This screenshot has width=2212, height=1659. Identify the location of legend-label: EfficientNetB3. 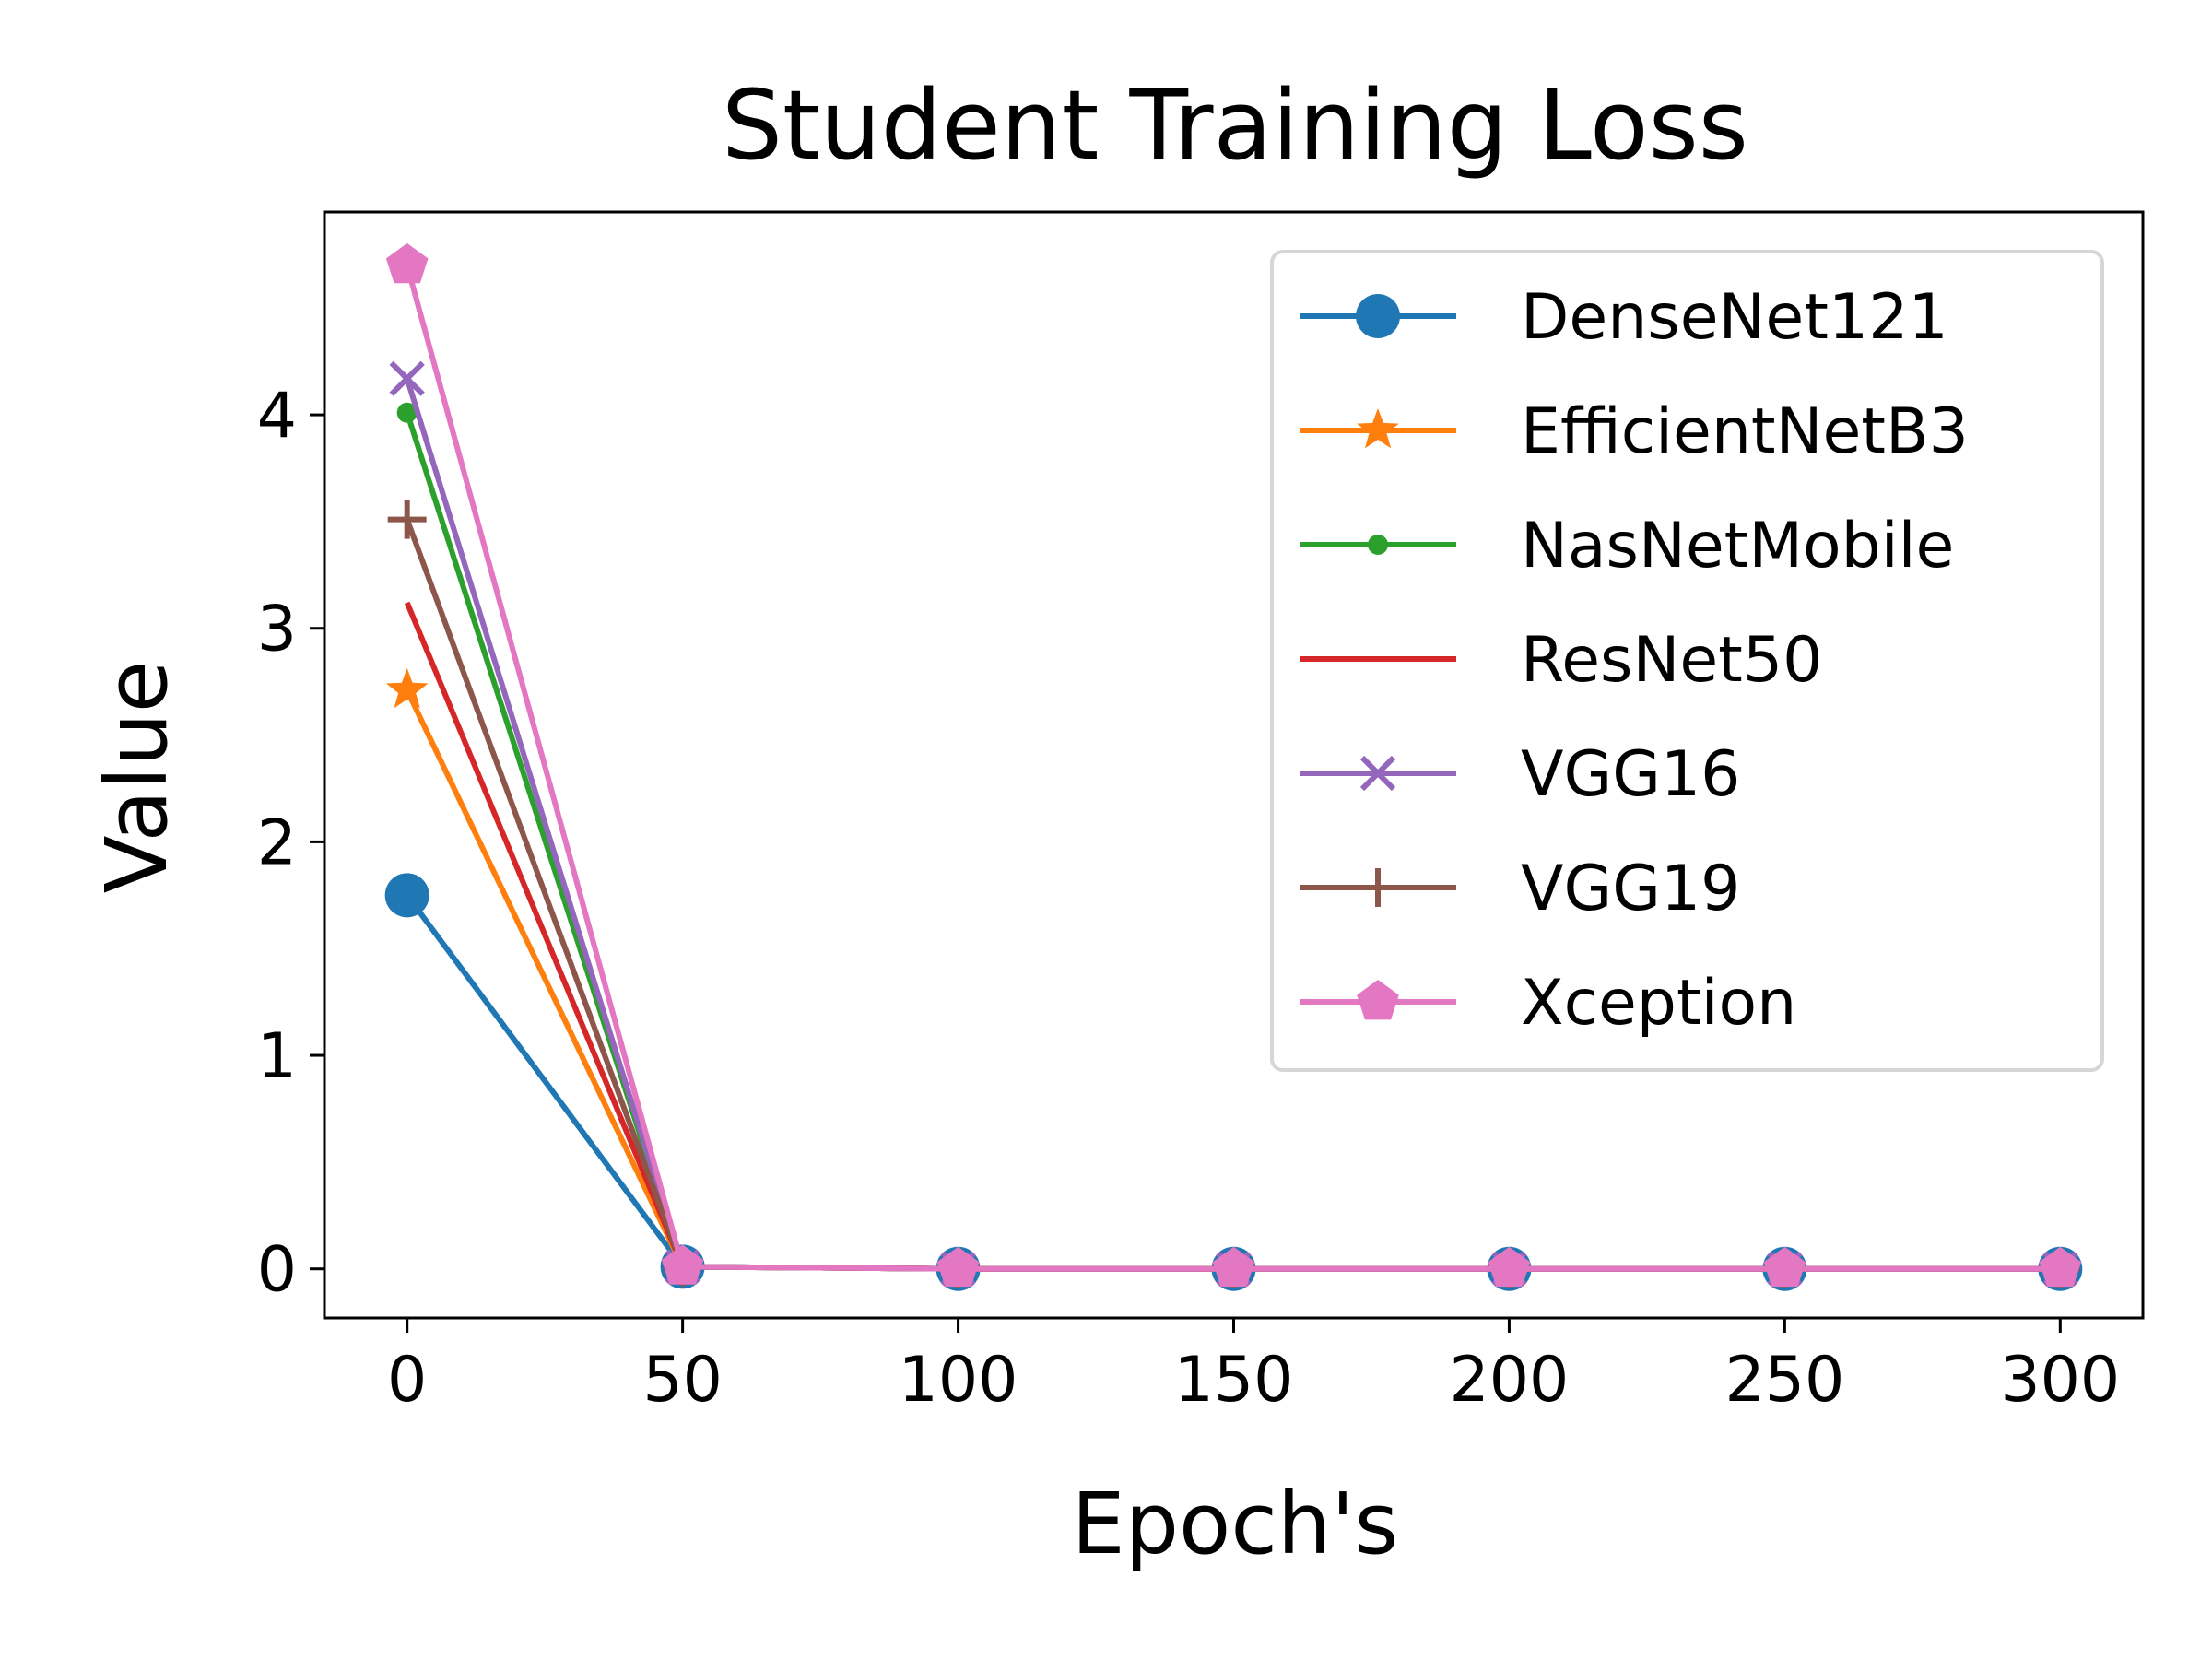
(1745, 431).